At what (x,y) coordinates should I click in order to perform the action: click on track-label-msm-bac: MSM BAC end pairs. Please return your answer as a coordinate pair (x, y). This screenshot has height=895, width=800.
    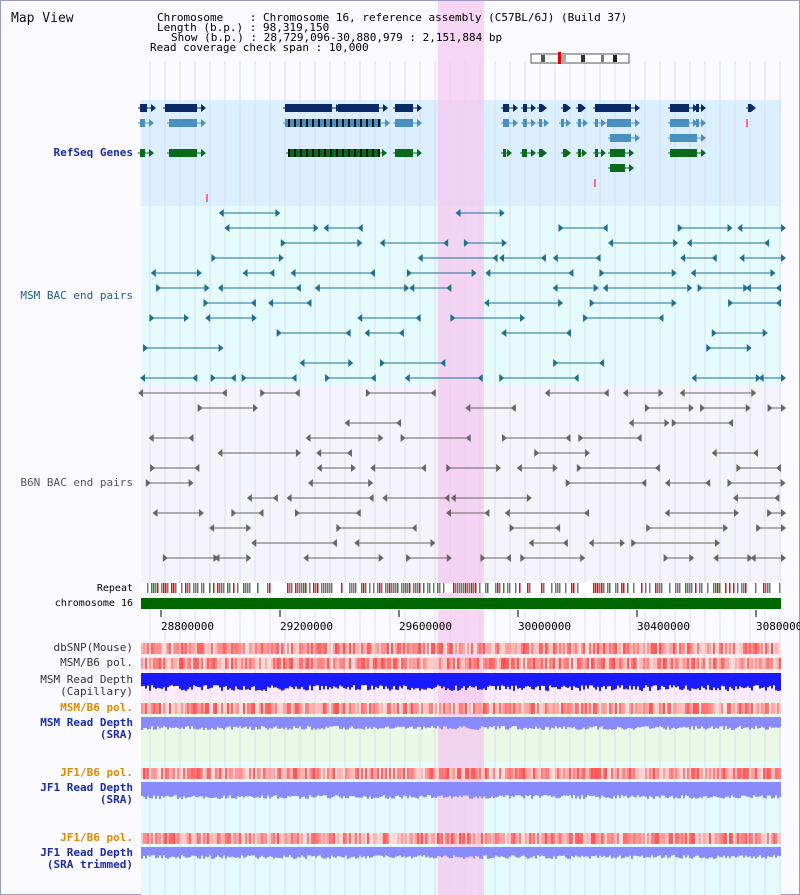
    Looking at the image, I should click on (76, 295).